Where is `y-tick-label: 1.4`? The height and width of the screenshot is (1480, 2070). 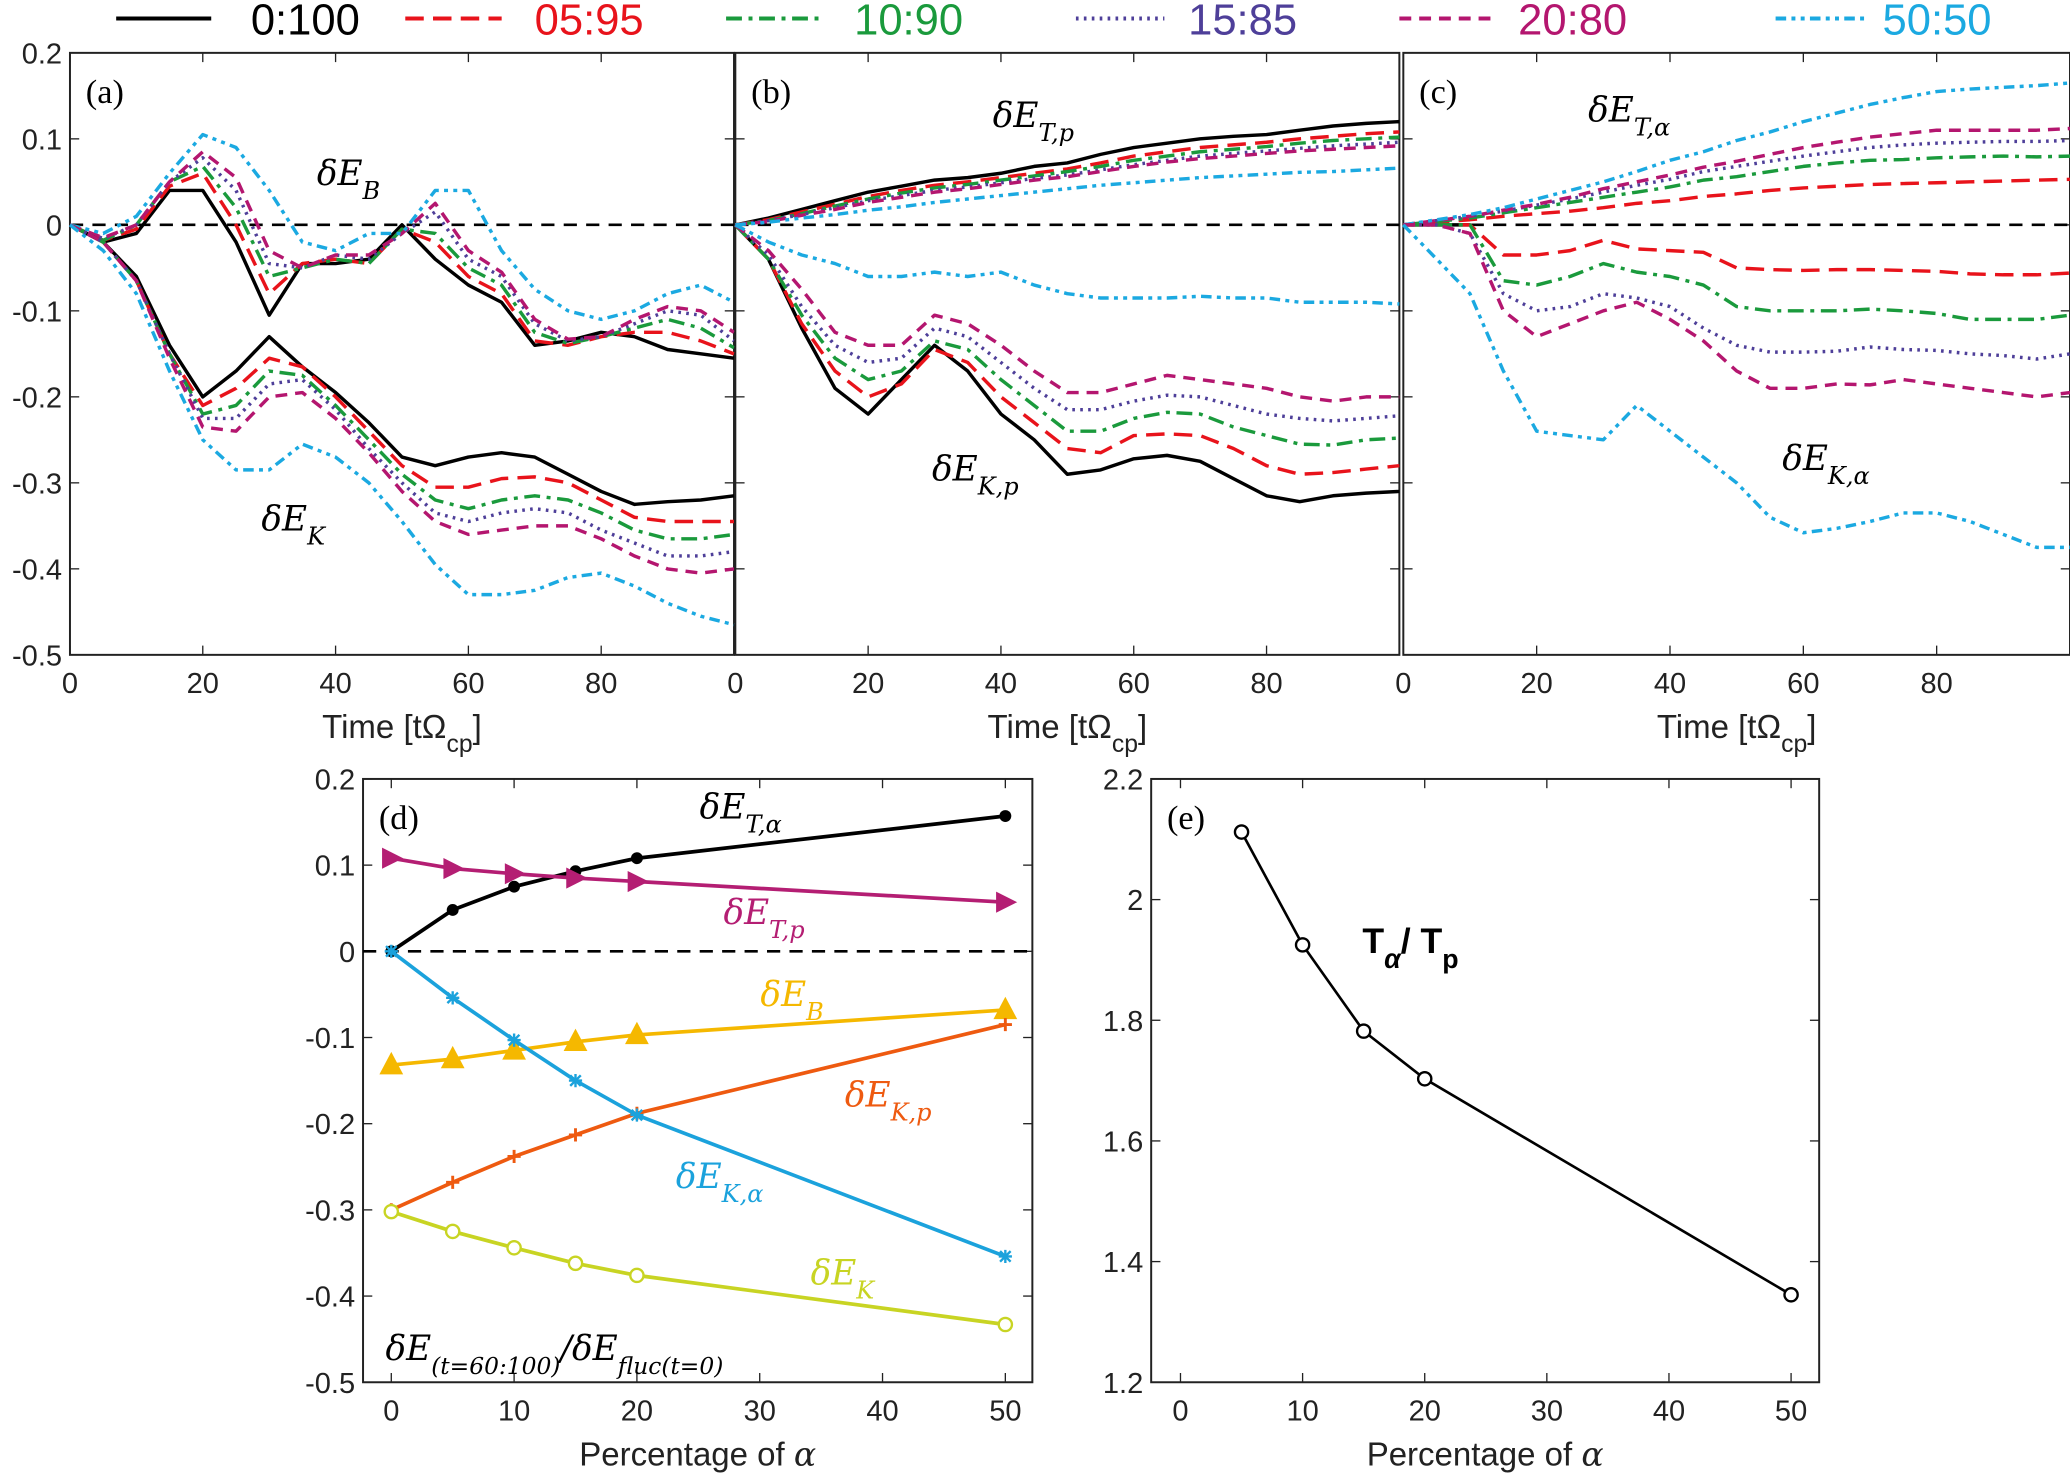
y-tick-label: 1.4 is located at coordinates (1123, 1263).